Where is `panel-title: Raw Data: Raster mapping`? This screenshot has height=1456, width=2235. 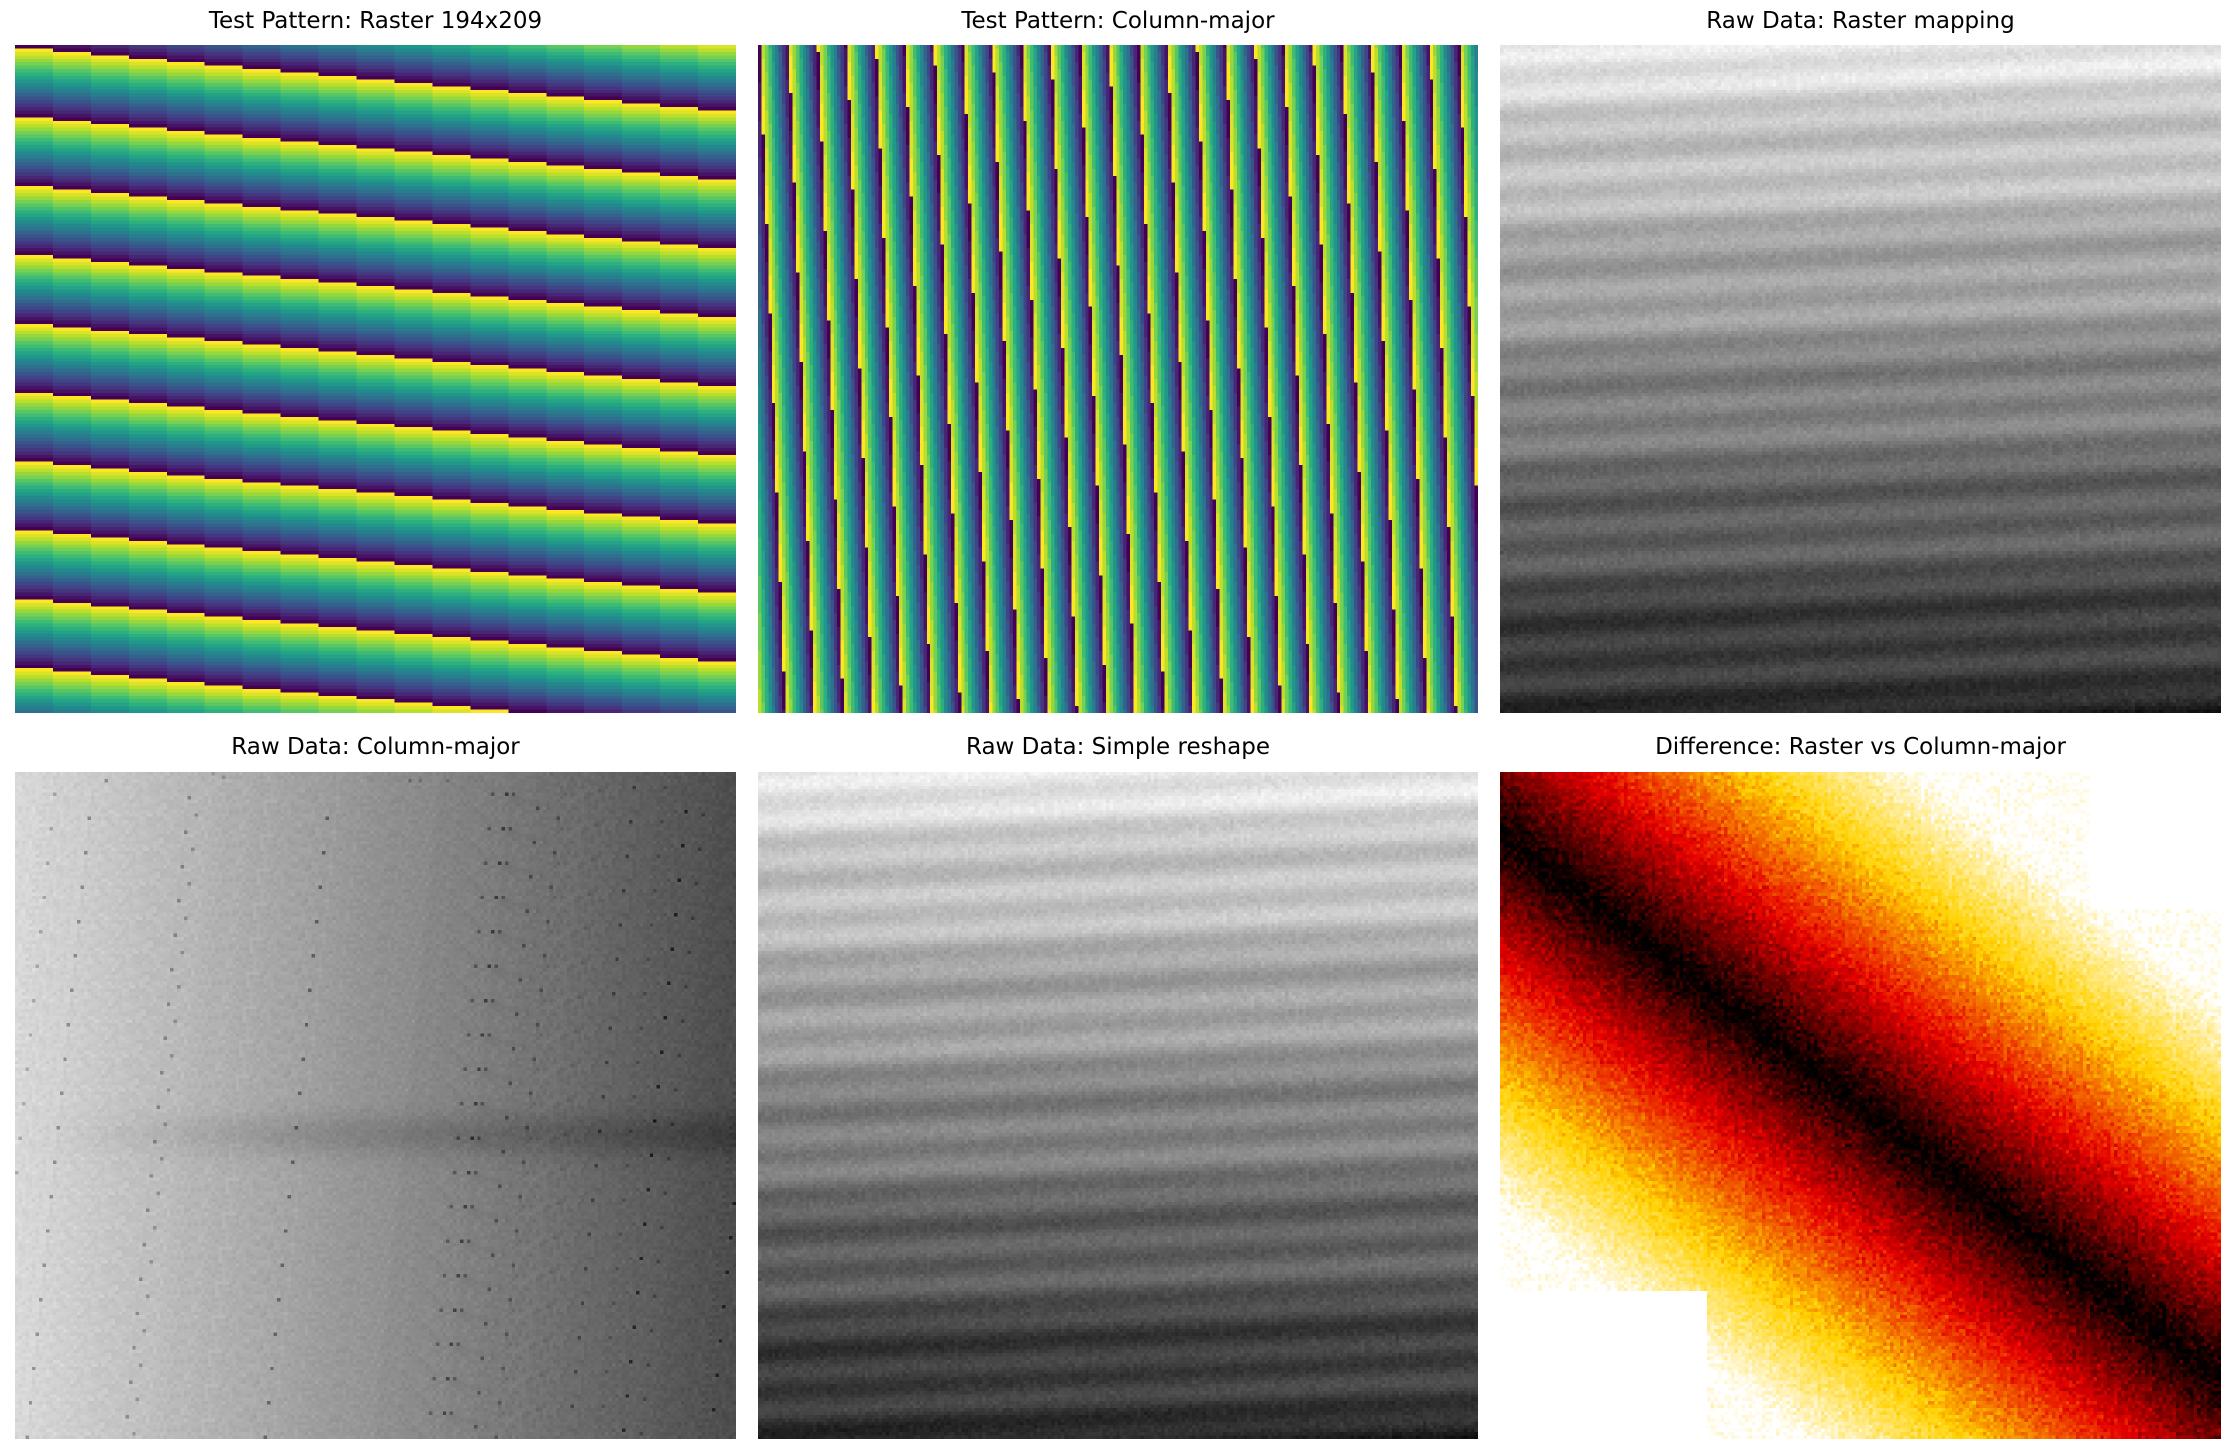
panel-title: Raw Data: Raster mapping is located at coordinates (1860, 21).